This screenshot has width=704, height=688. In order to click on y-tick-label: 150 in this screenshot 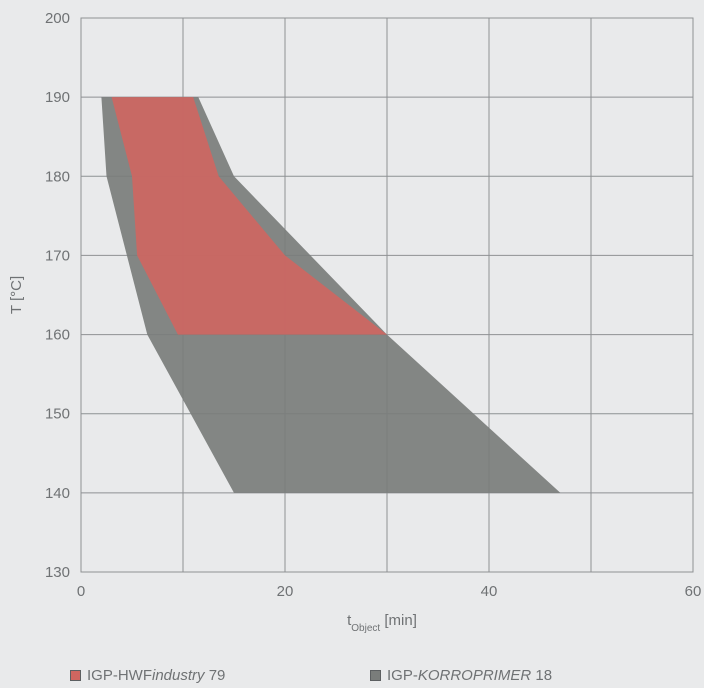, I will do `click(57, 414)`.